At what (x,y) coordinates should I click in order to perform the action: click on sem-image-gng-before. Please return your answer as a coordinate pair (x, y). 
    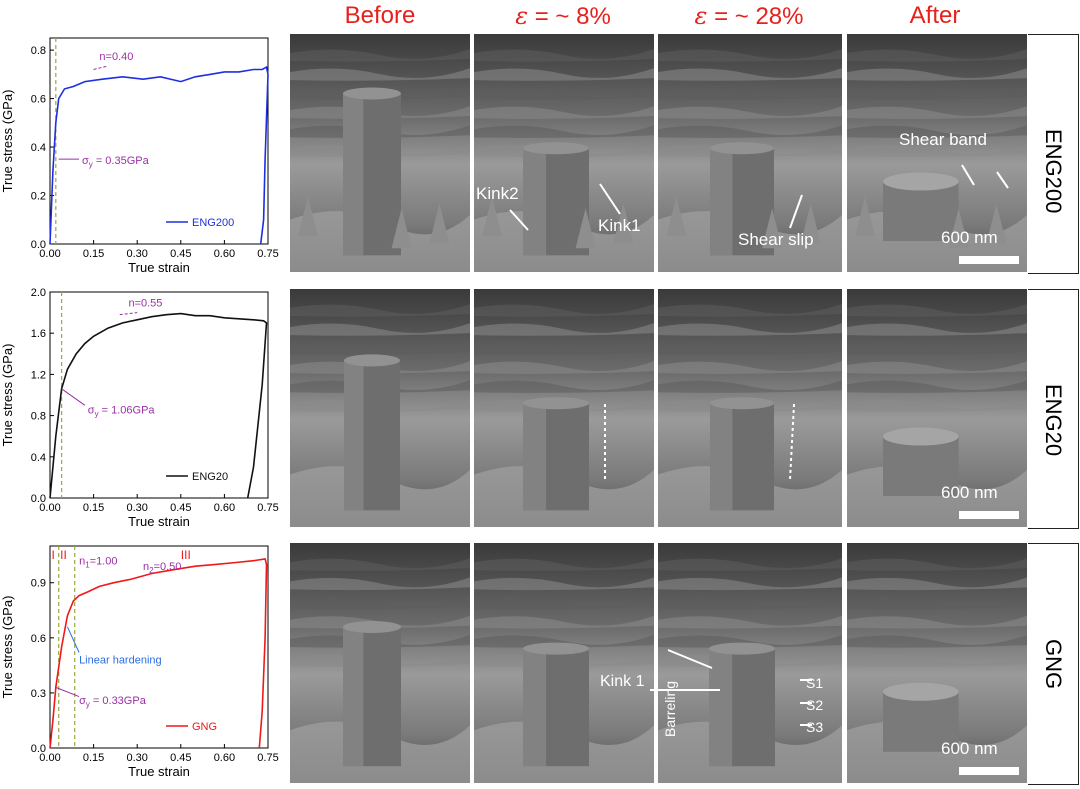
    Looking at the image, I should click on (380, 663).